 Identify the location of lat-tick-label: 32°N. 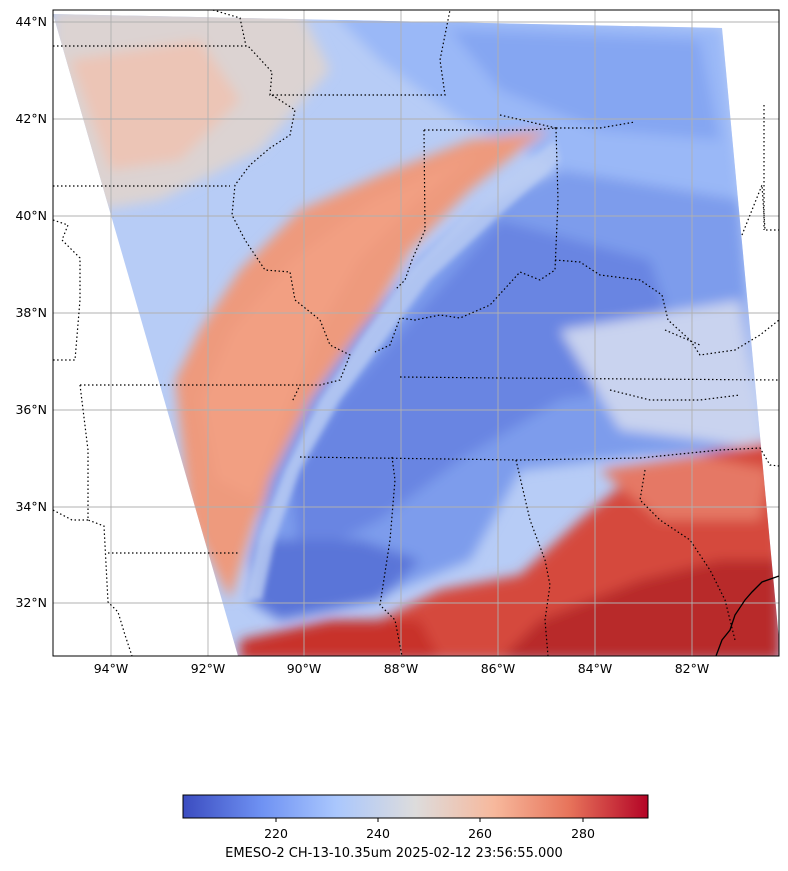
(31, 602).